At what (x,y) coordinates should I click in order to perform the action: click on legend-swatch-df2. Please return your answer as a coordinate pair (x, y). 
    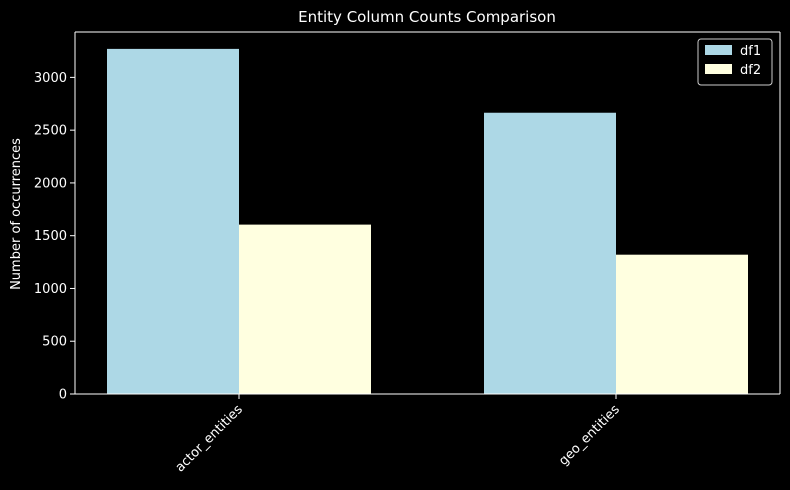
    Looking at the image, I should click on (718, 69).